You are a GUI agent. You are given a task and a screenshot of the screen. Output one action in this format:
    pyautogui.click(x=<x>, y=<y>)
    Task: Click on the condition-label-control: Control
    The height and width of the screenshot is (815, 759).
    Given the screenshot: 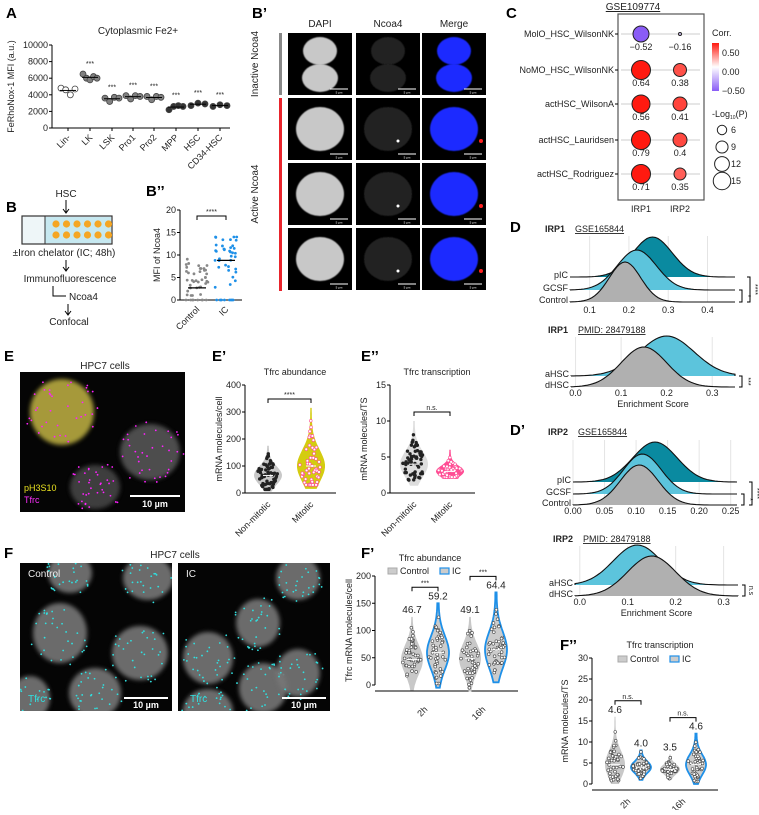 What is the action you would take?
    pyautogui.click(x=44, y=574)
    